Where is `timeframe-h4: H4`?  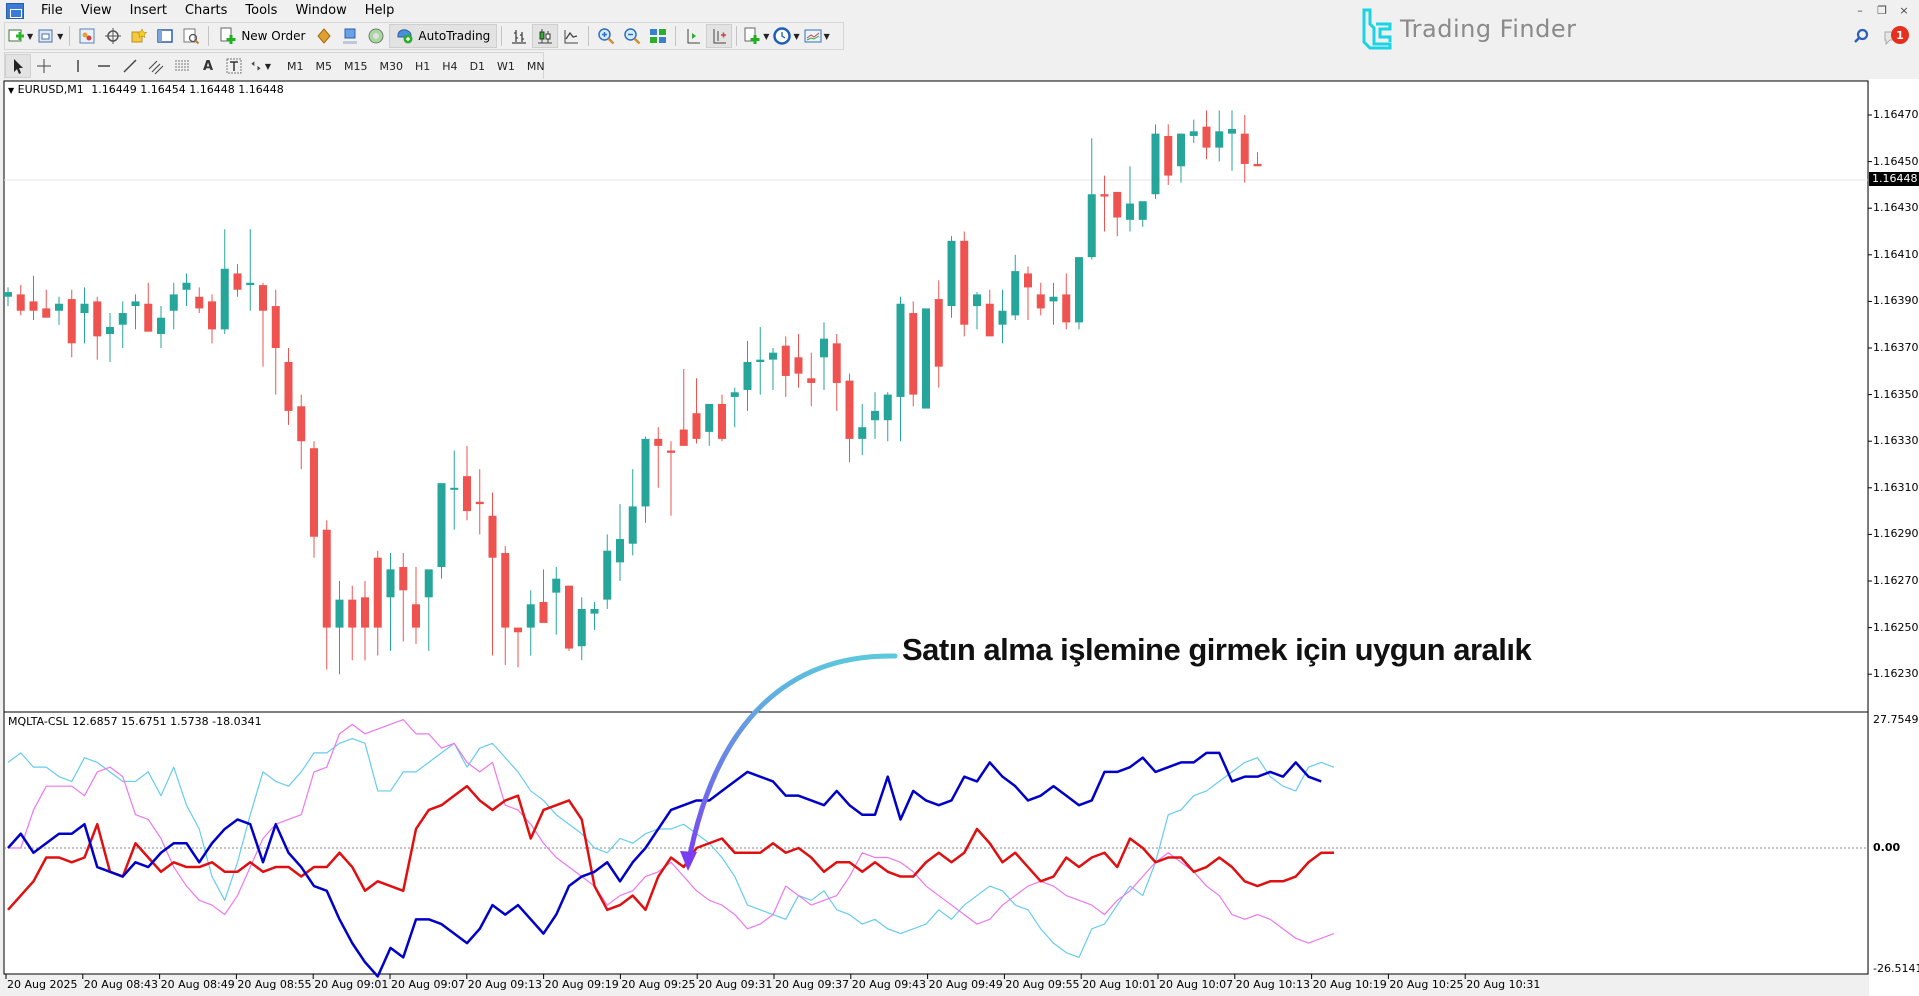
timeframe-h4: H4 is located at coordinates (450, 66).